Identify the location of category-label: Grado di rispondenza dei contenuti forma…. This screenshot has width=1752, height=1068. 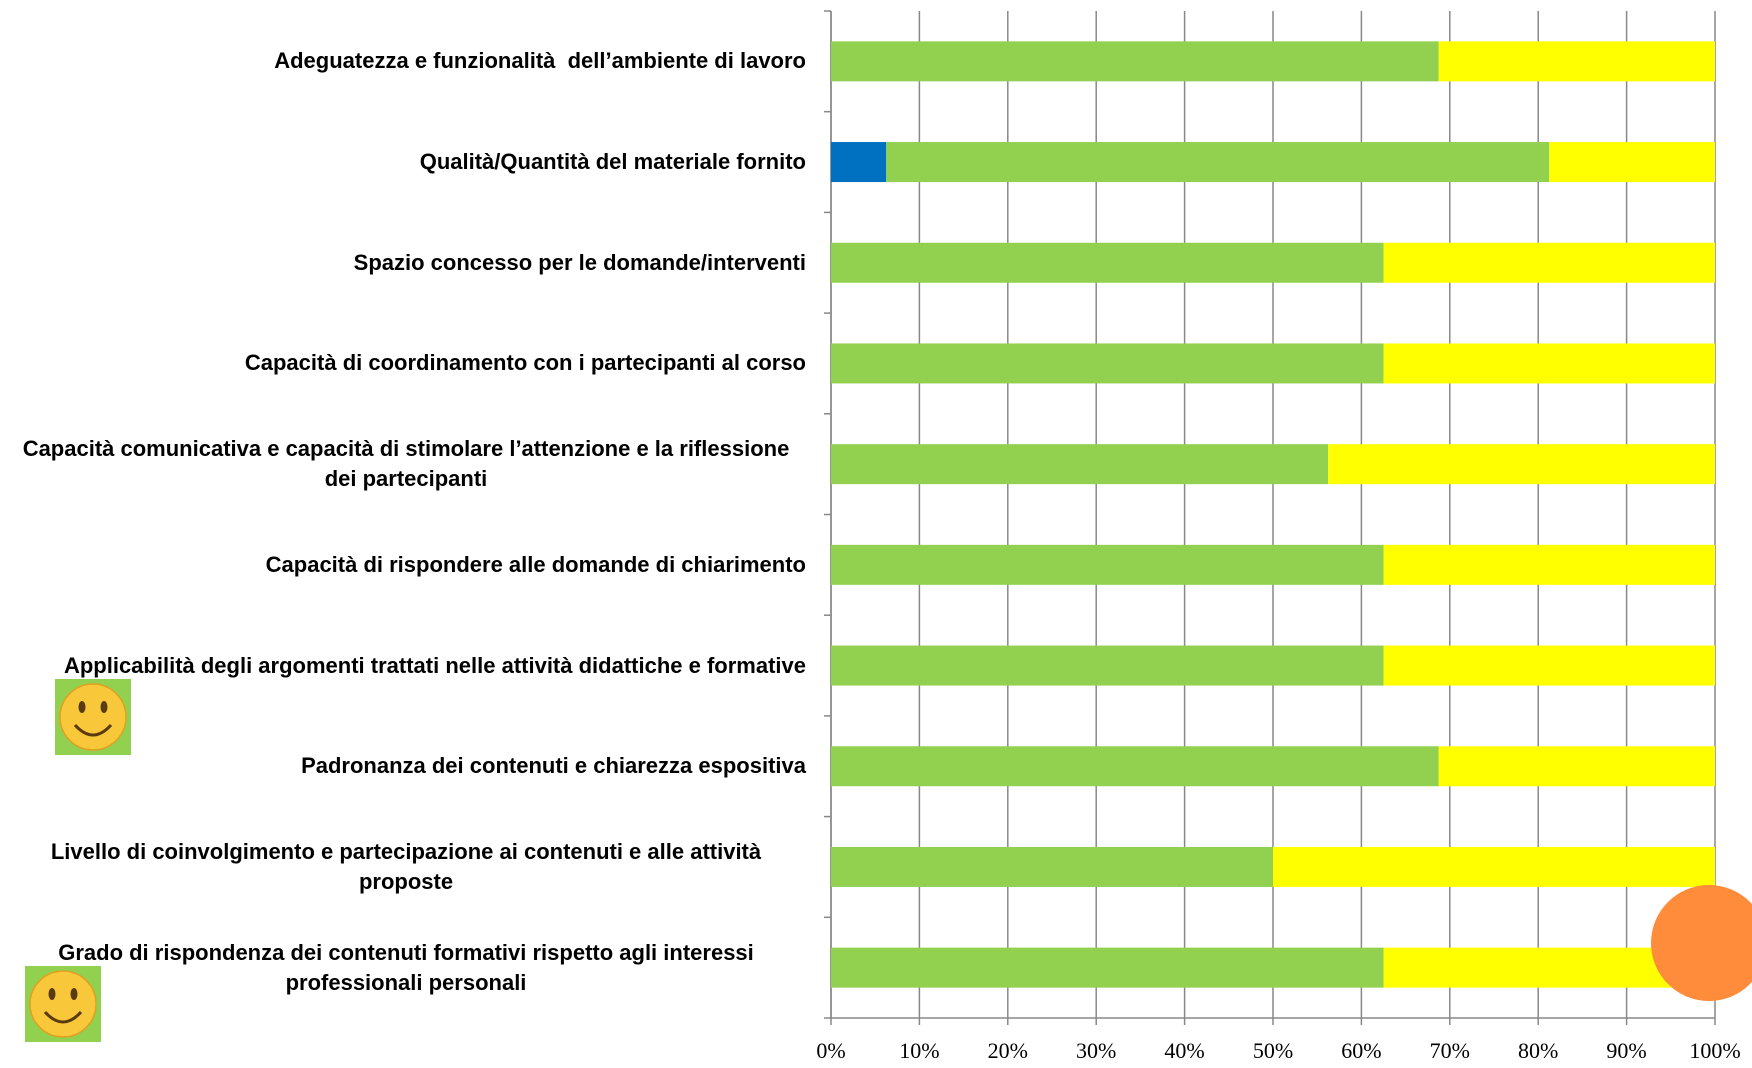
(412, 967).